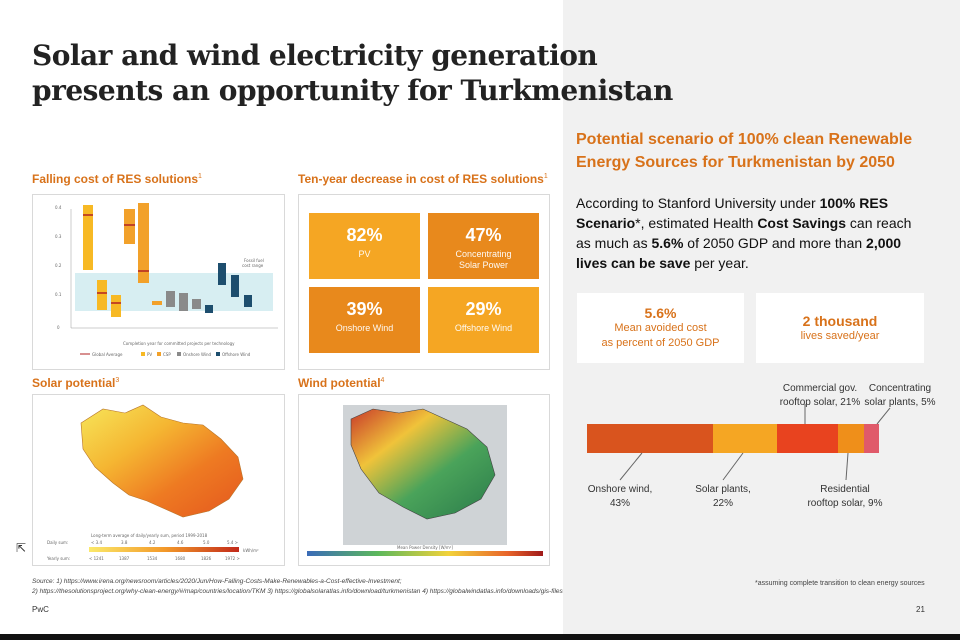 Image resolution: width=960 pixels, height=640 pixels. I want to click on bar-wind-2015, so click(170, 299).